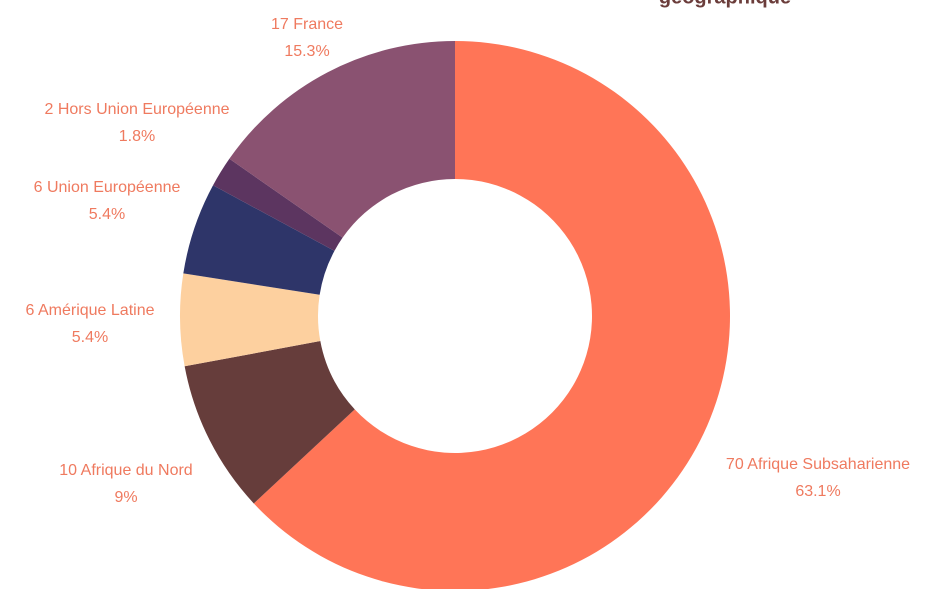 This screenshot has height=589, width=932. What do you see at coordinates (817, 491) in the screenshot?
I see `segment-percentage: 63.1%` at bounding box center [817, 491].